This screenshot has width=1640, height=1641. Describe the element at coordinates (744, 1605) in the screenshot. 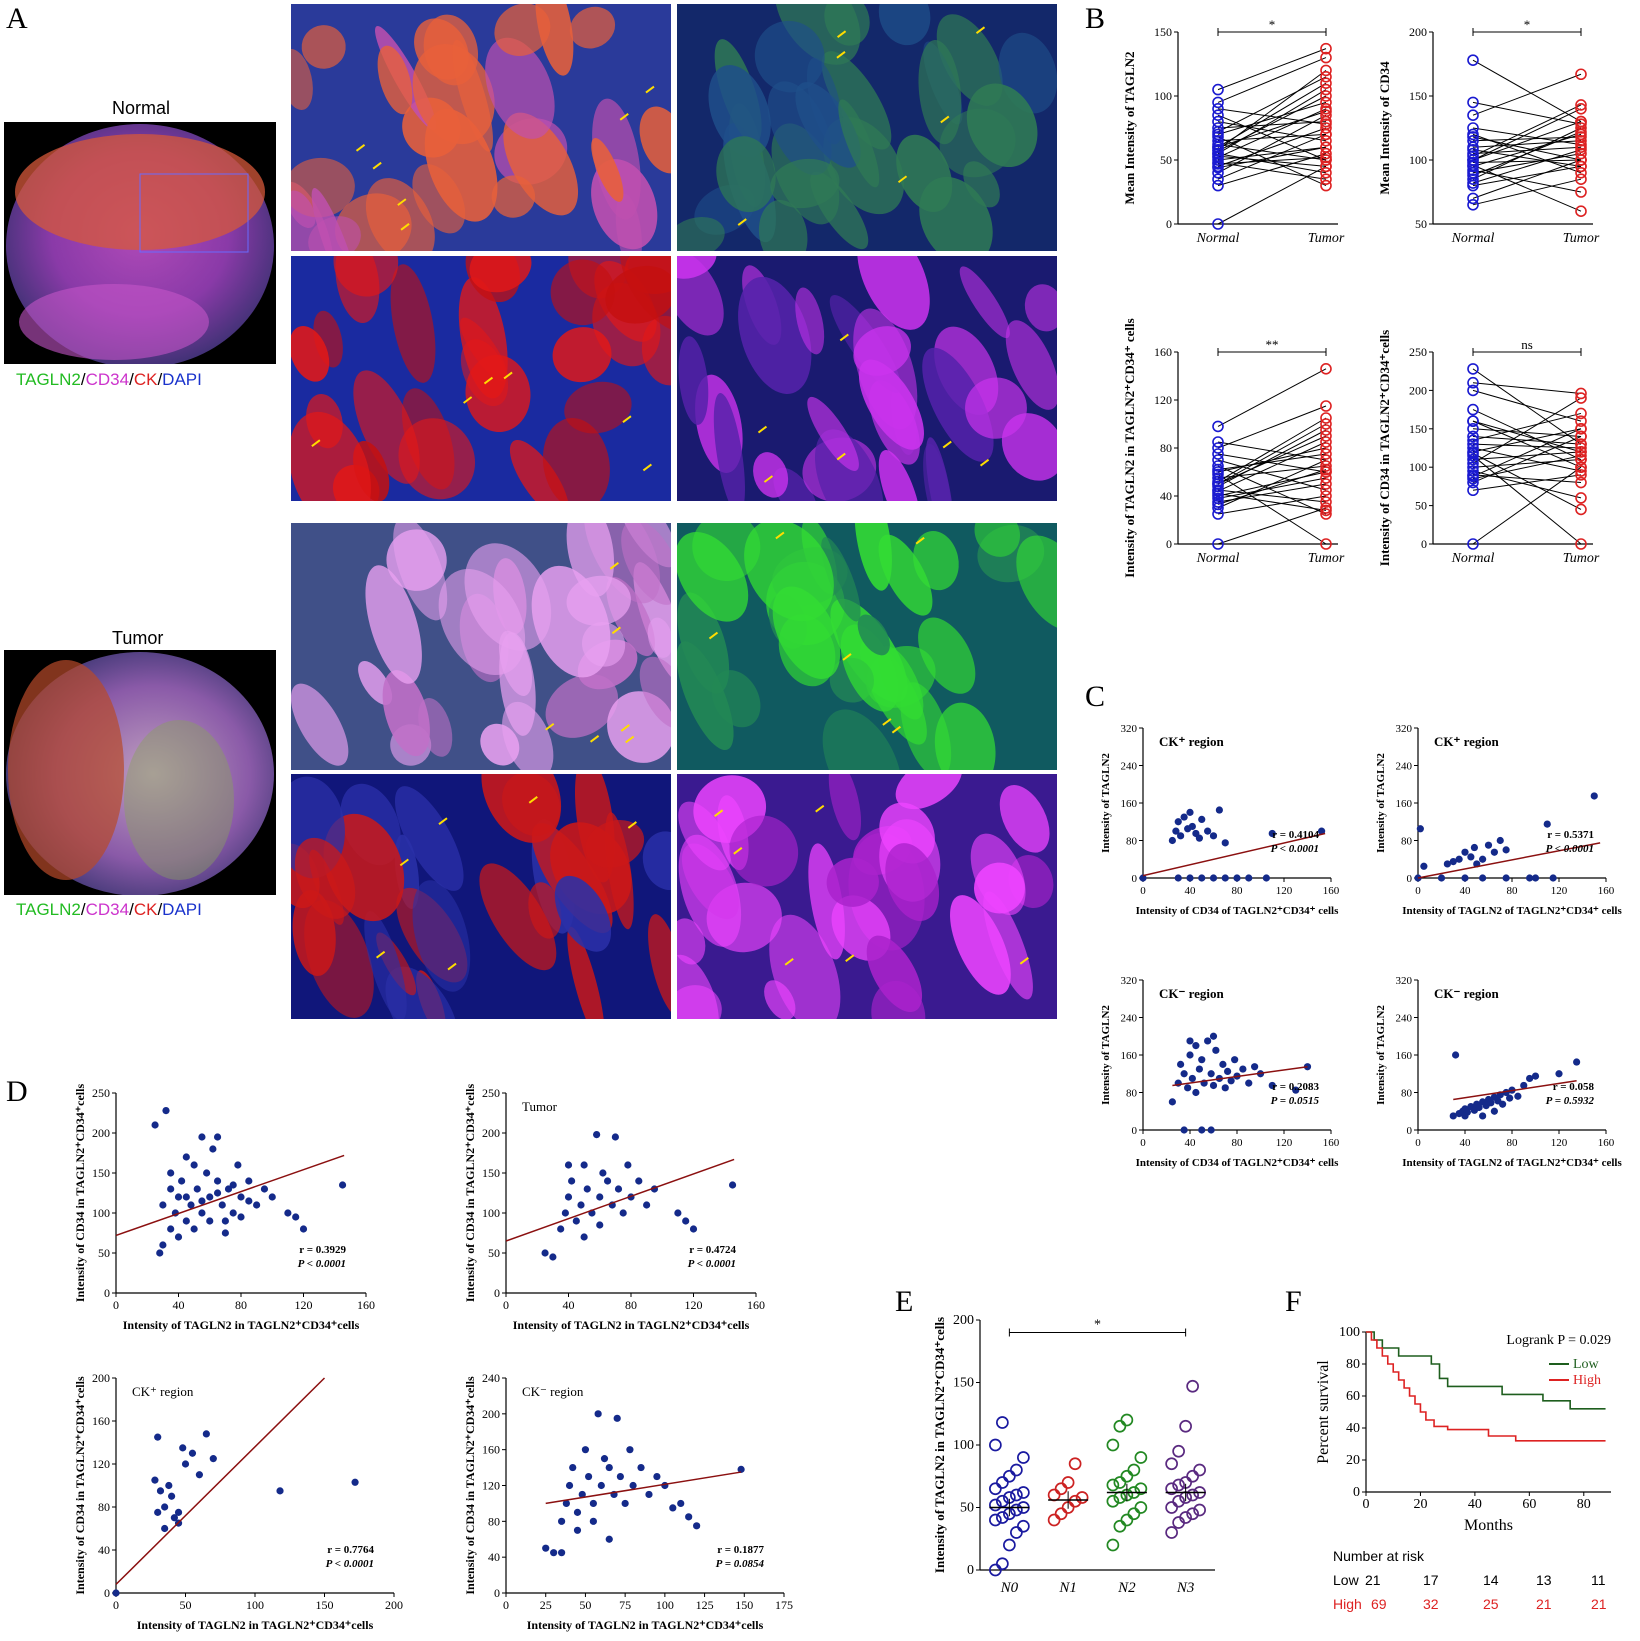

I see `x-tick-label: 150` at that location.